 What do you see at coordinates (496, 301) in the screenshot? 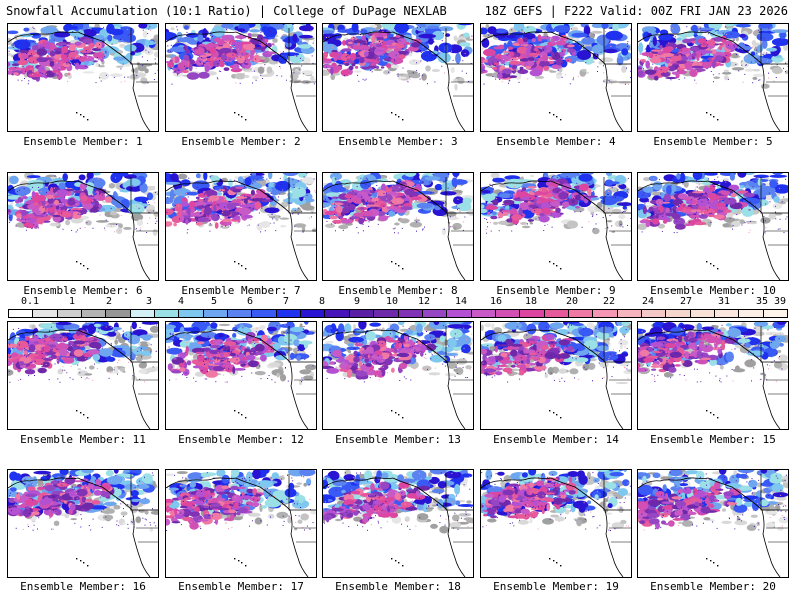
I see `colorbar-tick-label: 16` at bounding box center [496, 301].